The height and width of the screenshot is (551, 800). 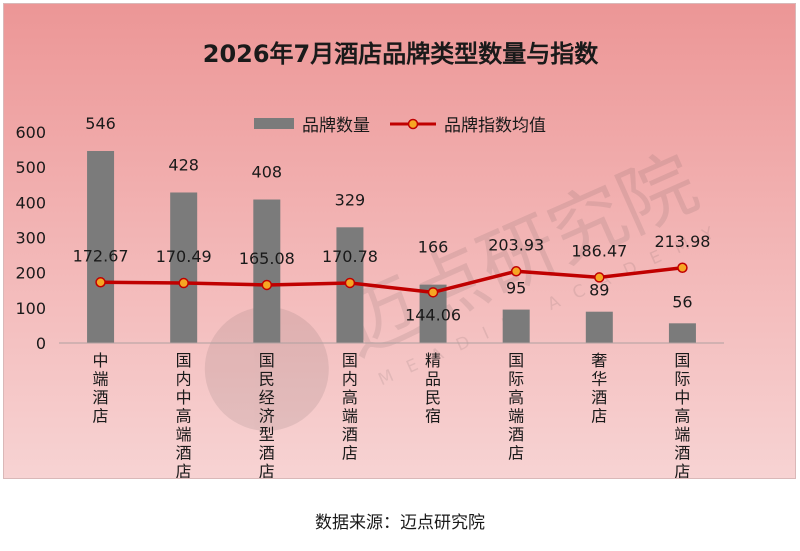 I want to click on legend-label-bars: 品牌数量, so click(x=336, y=126).